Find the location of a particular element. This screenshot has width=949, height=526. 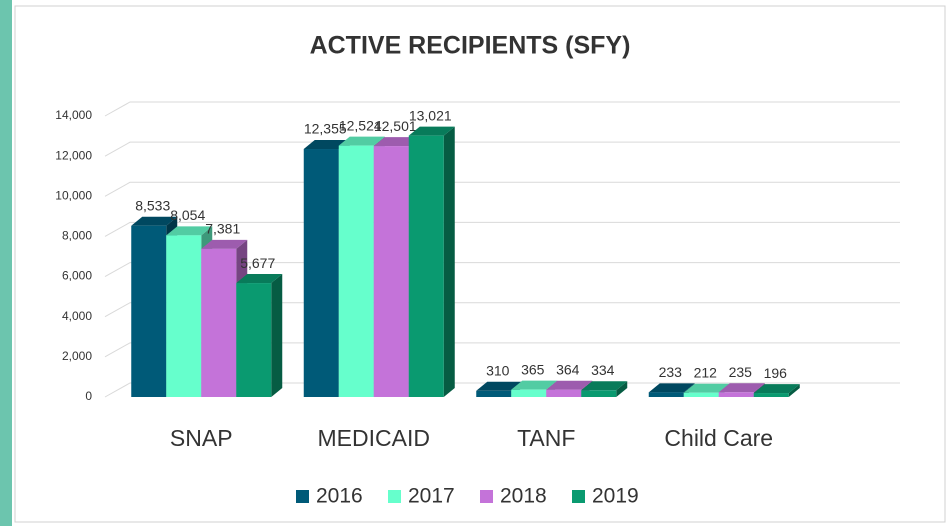

y-tick-label: 8,000 is located at coordinates (77, 236).